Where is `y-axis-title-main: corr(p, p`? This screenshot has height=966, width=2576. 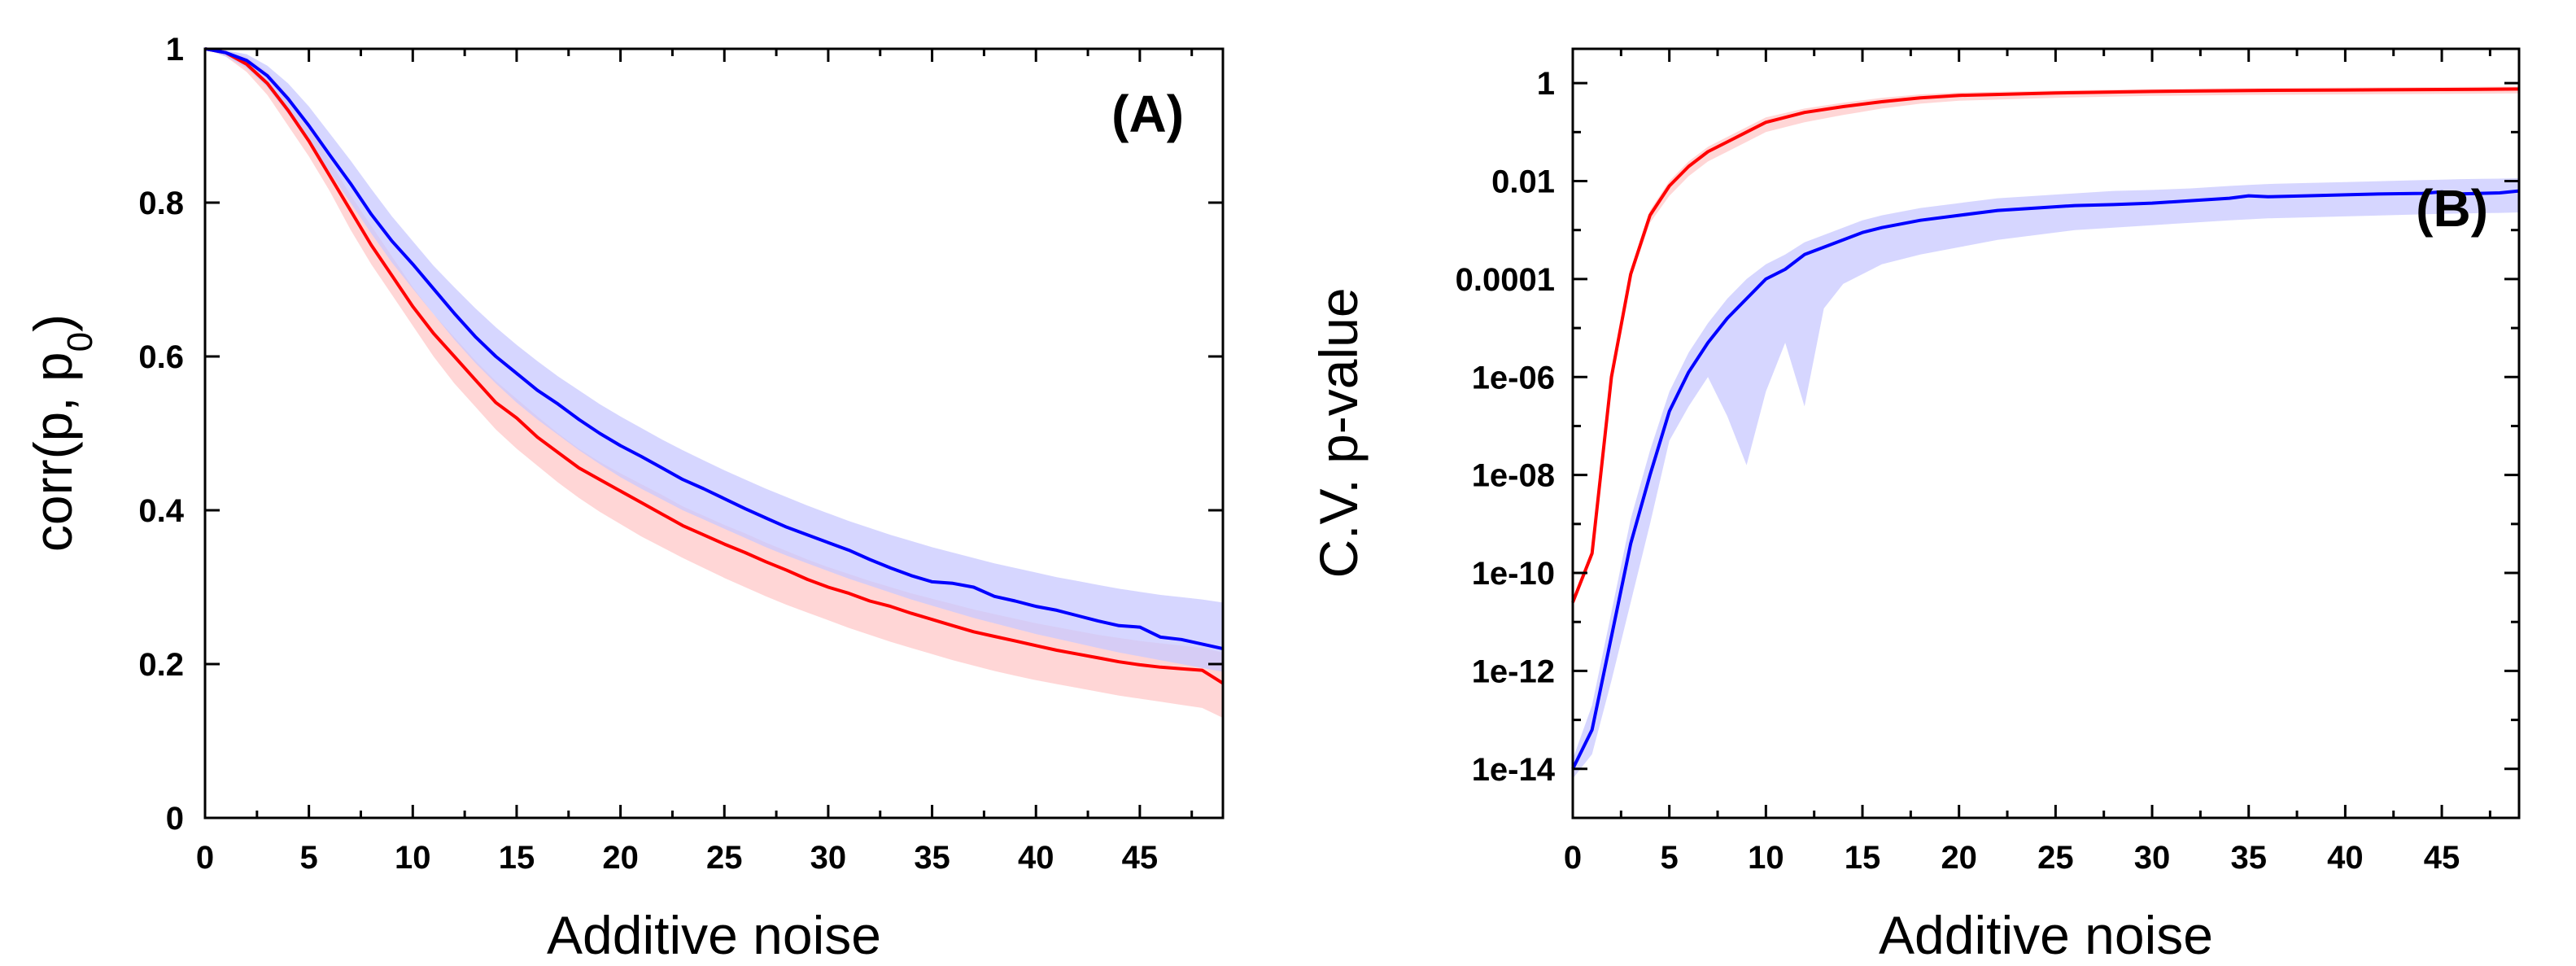
y-axis-title-main: corr(p, p is located at coordinates (53, 452).